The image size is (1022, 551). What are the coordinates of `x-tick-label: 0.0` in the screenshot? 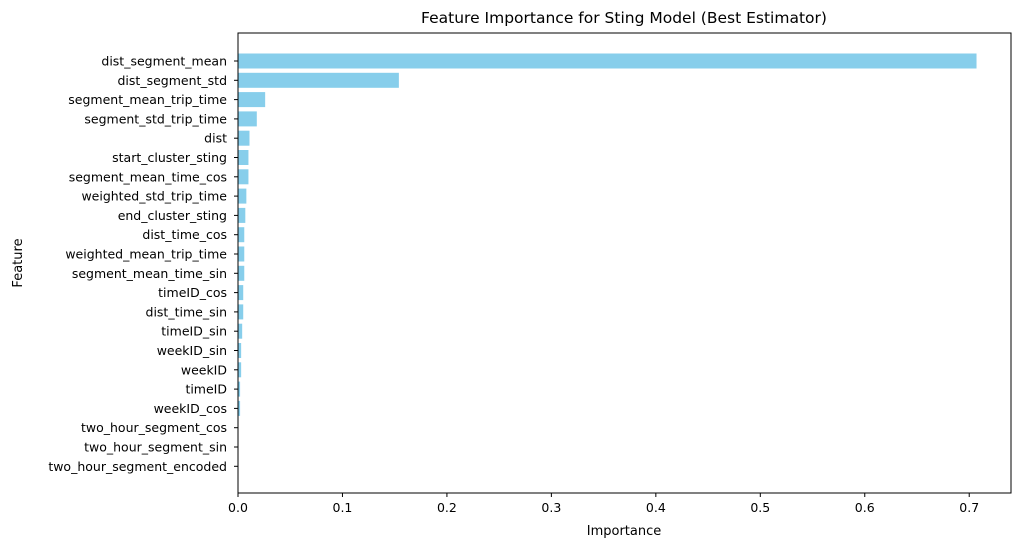 It's located at (238, 507).